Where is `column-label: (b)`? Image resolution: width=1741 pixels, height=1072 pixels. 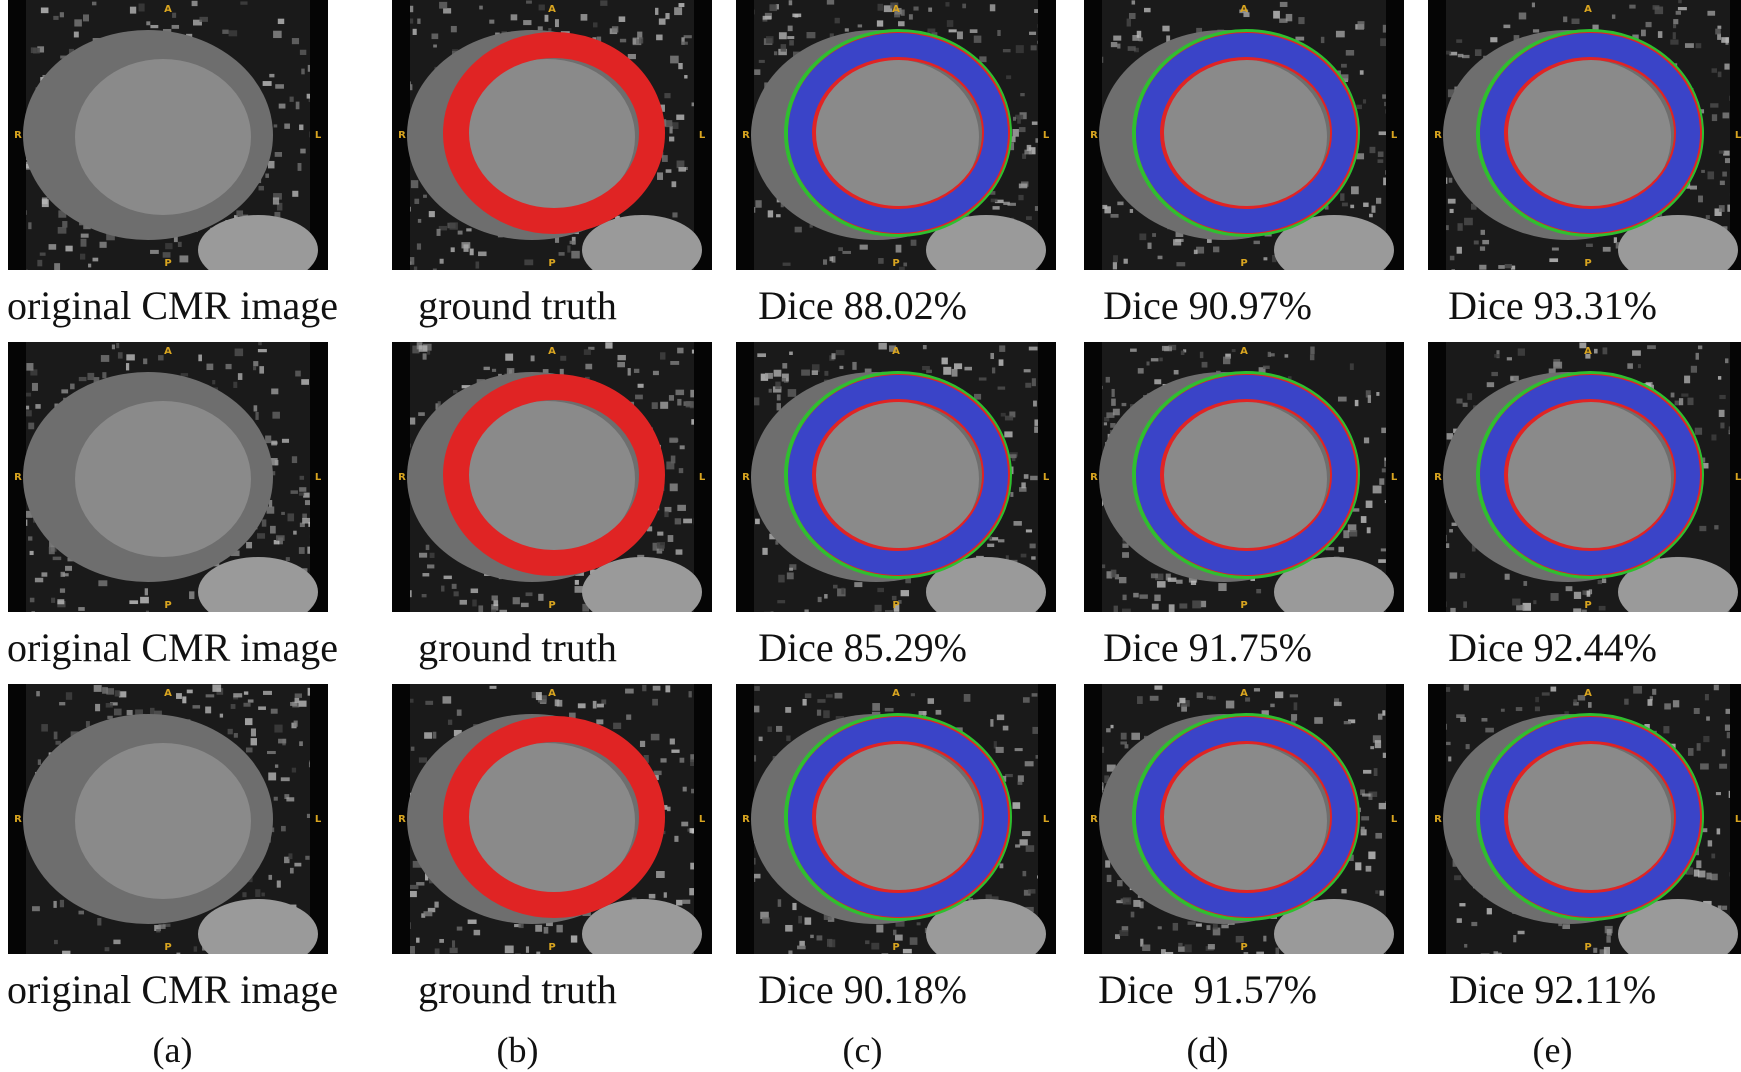
column-label: (b) is located at coordinates (517, 1050).